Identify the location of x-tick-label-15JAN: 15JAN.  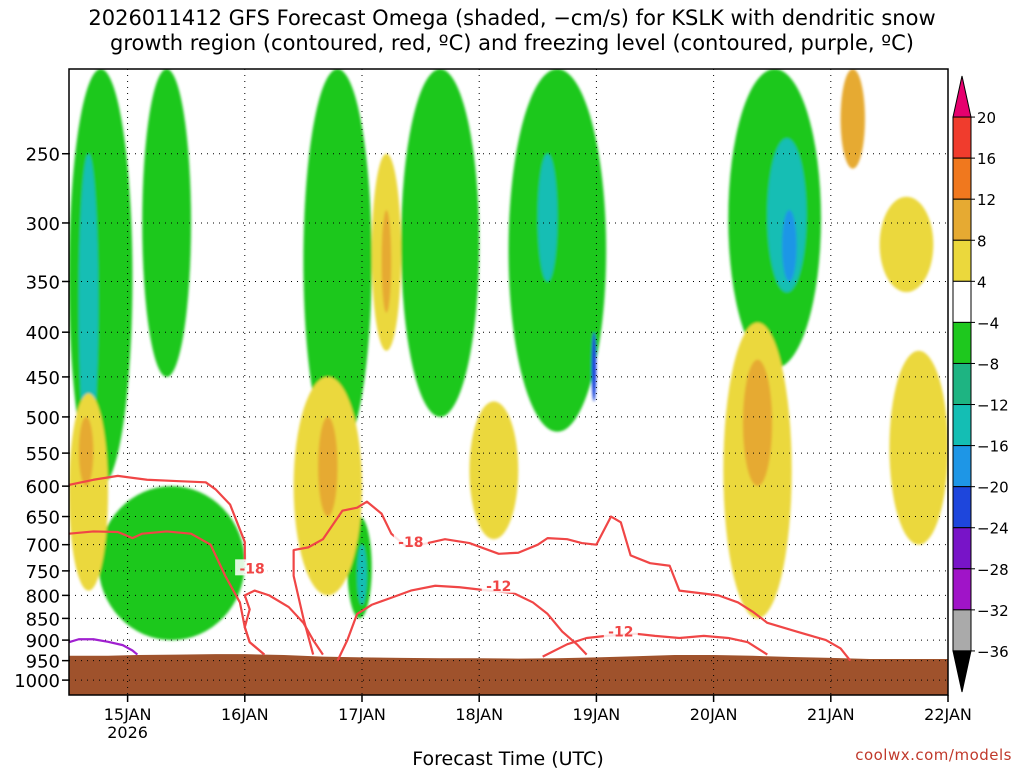
(128, 714).